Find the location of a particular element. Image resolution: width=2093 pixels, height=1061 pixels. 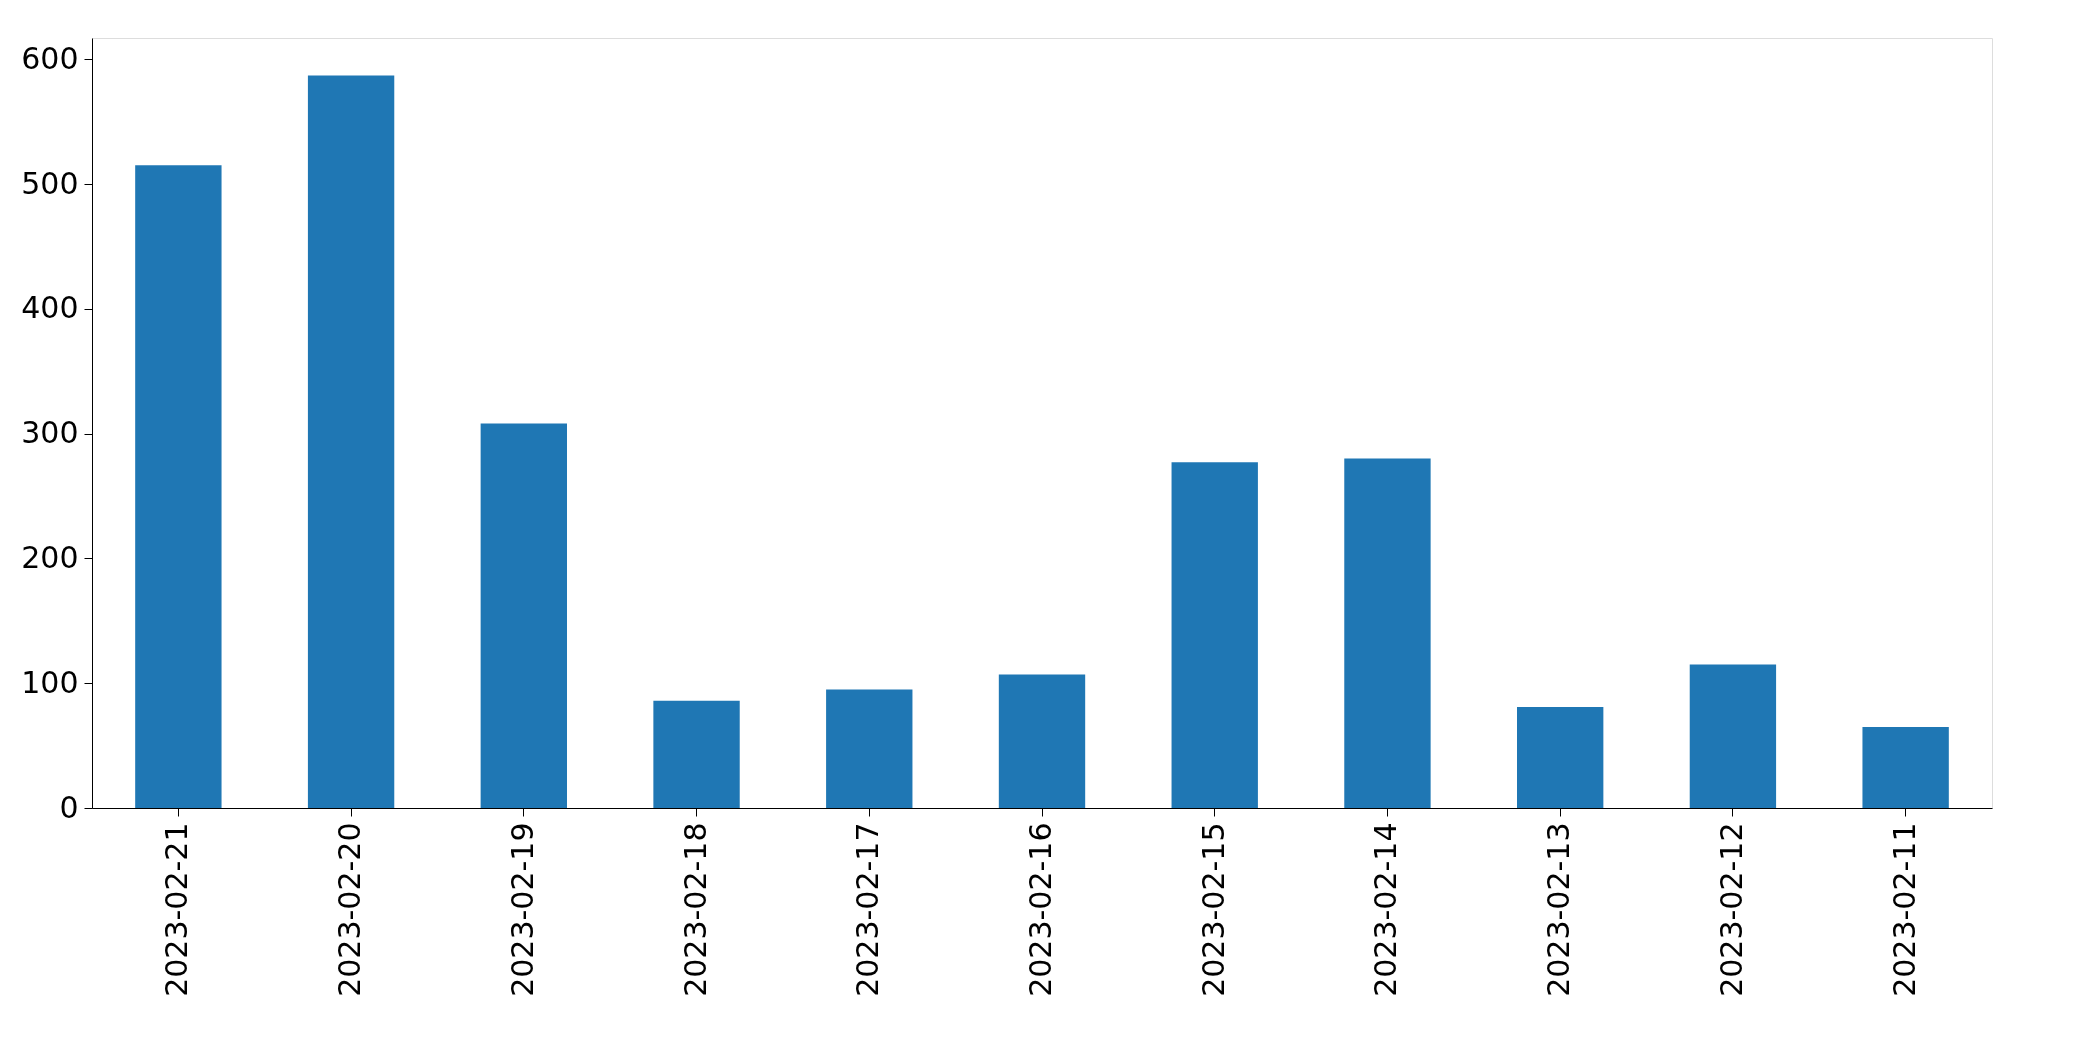

x-tick-label: 2023-02-20 is located at coordinates (350, 909).